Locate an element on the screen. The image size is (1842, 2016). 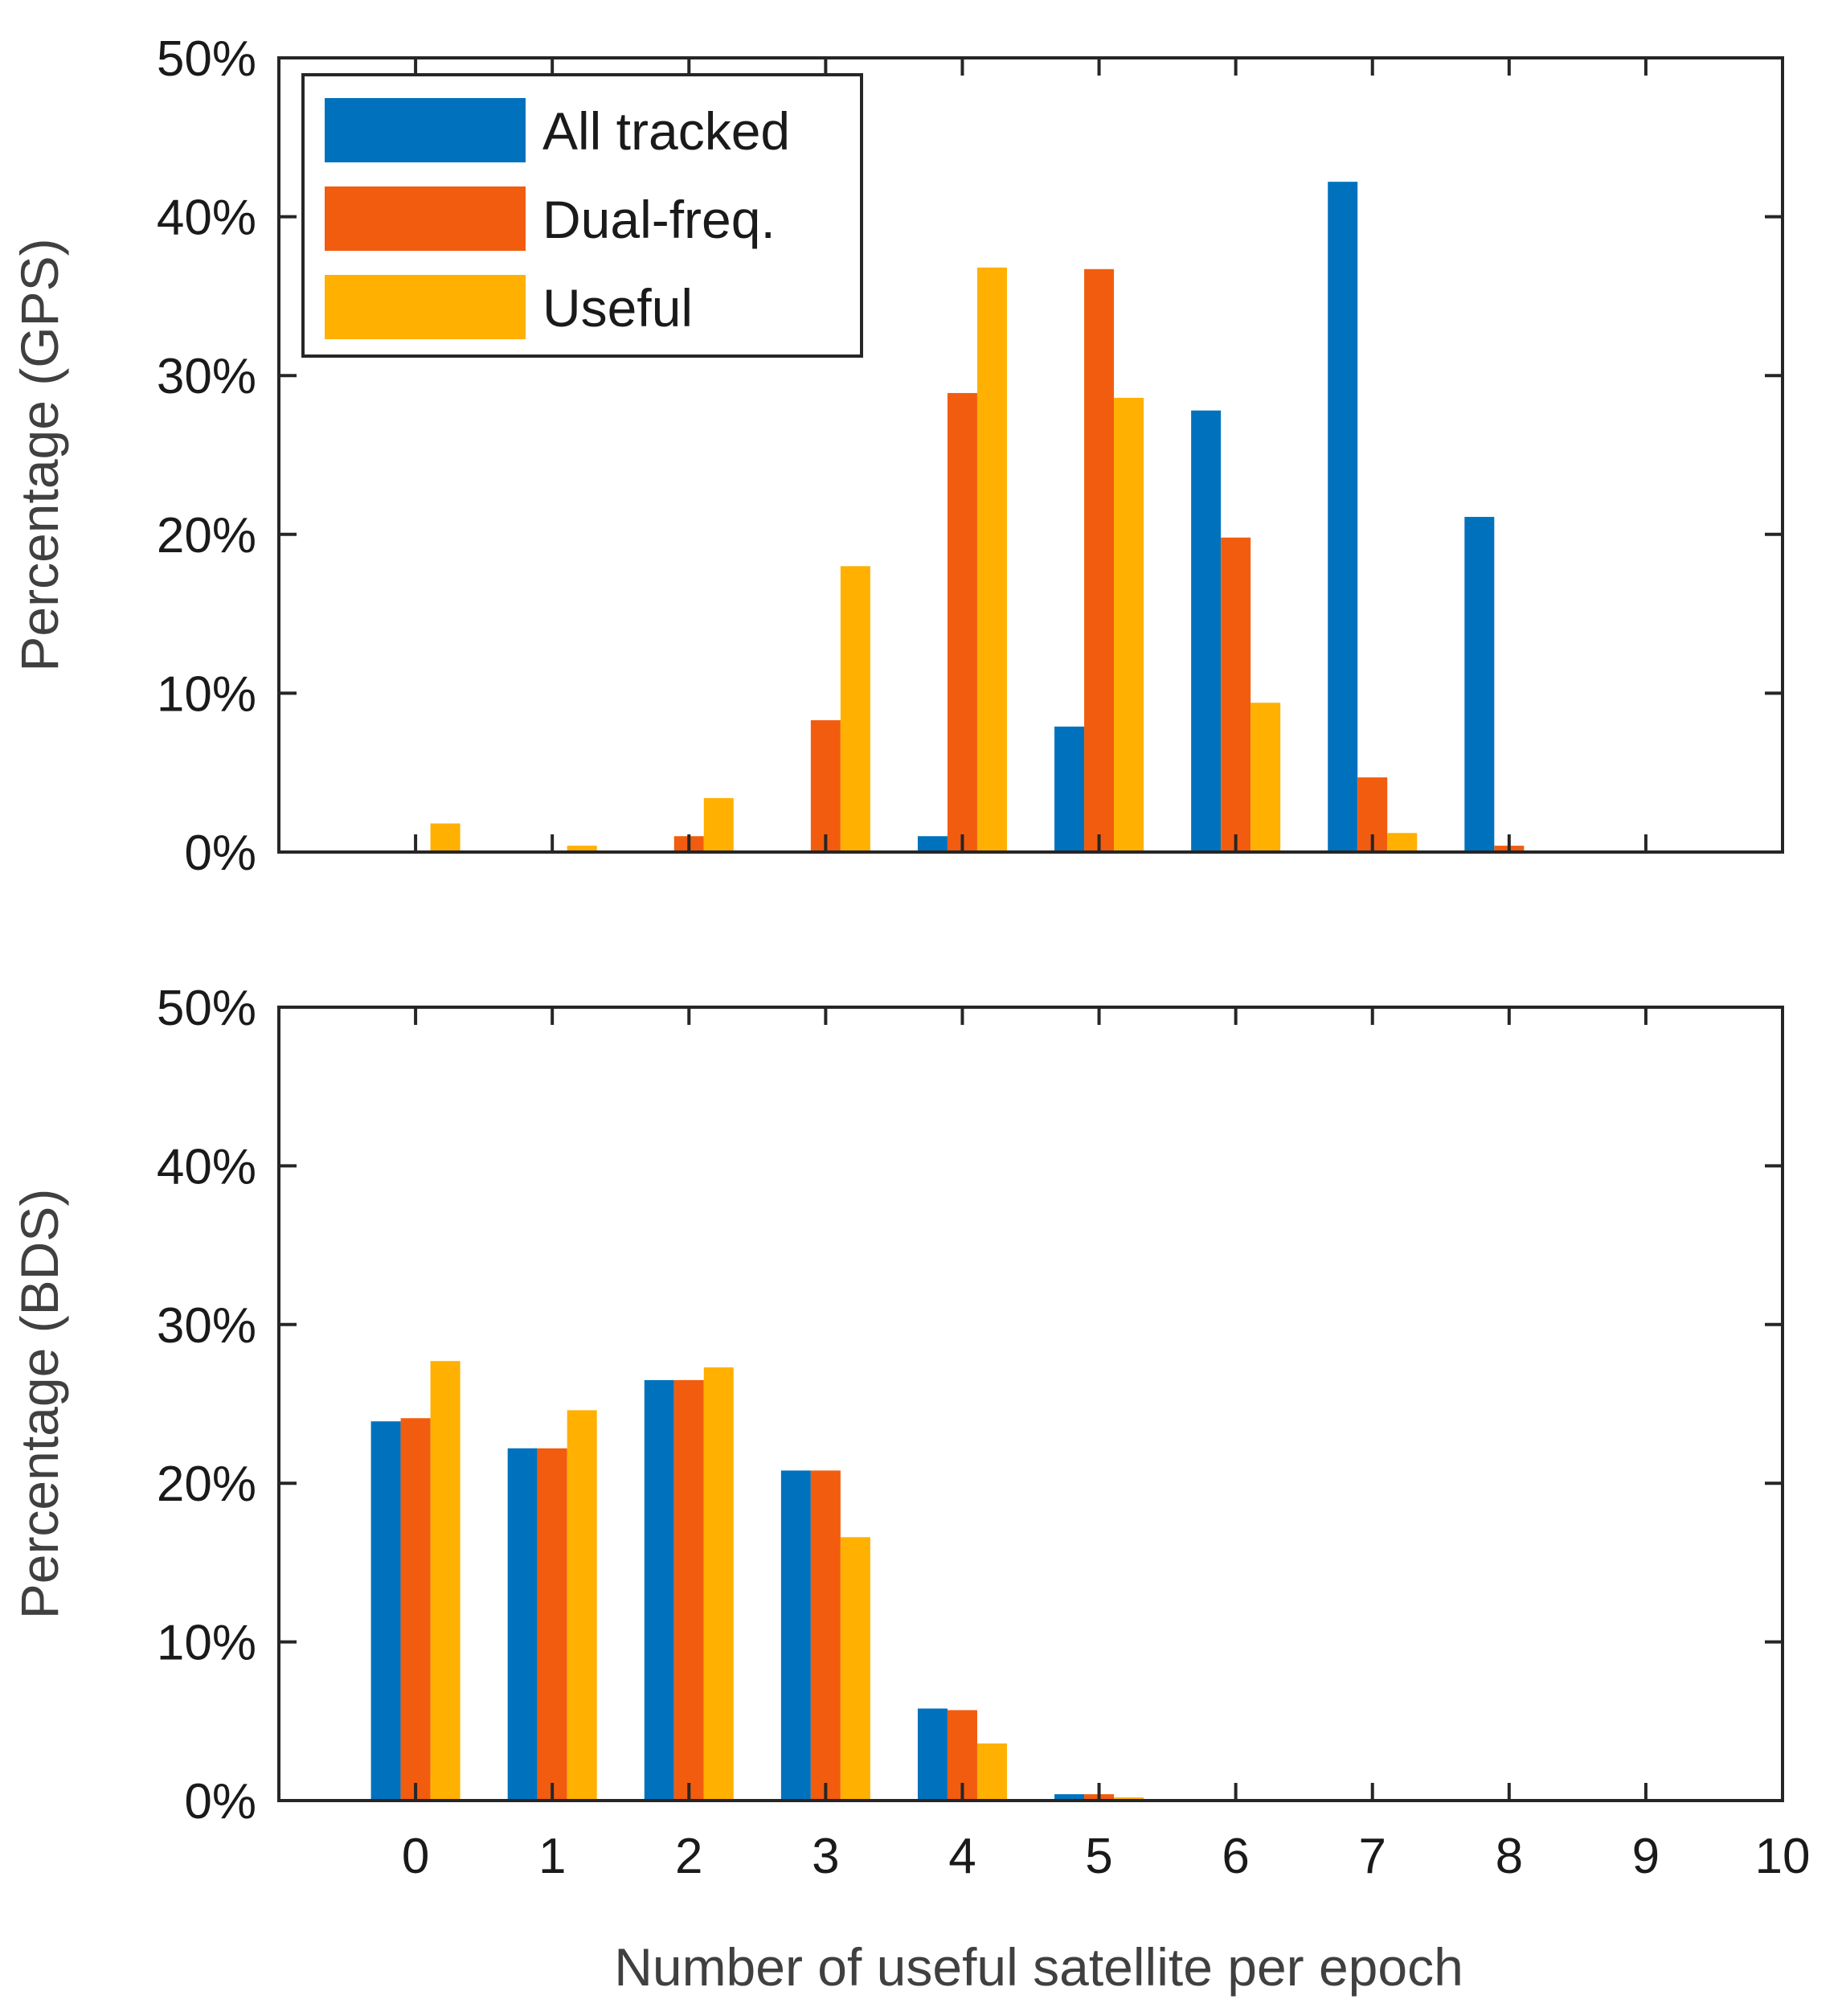
x-tick-label: 2 is located at coordinates (688, 1856).